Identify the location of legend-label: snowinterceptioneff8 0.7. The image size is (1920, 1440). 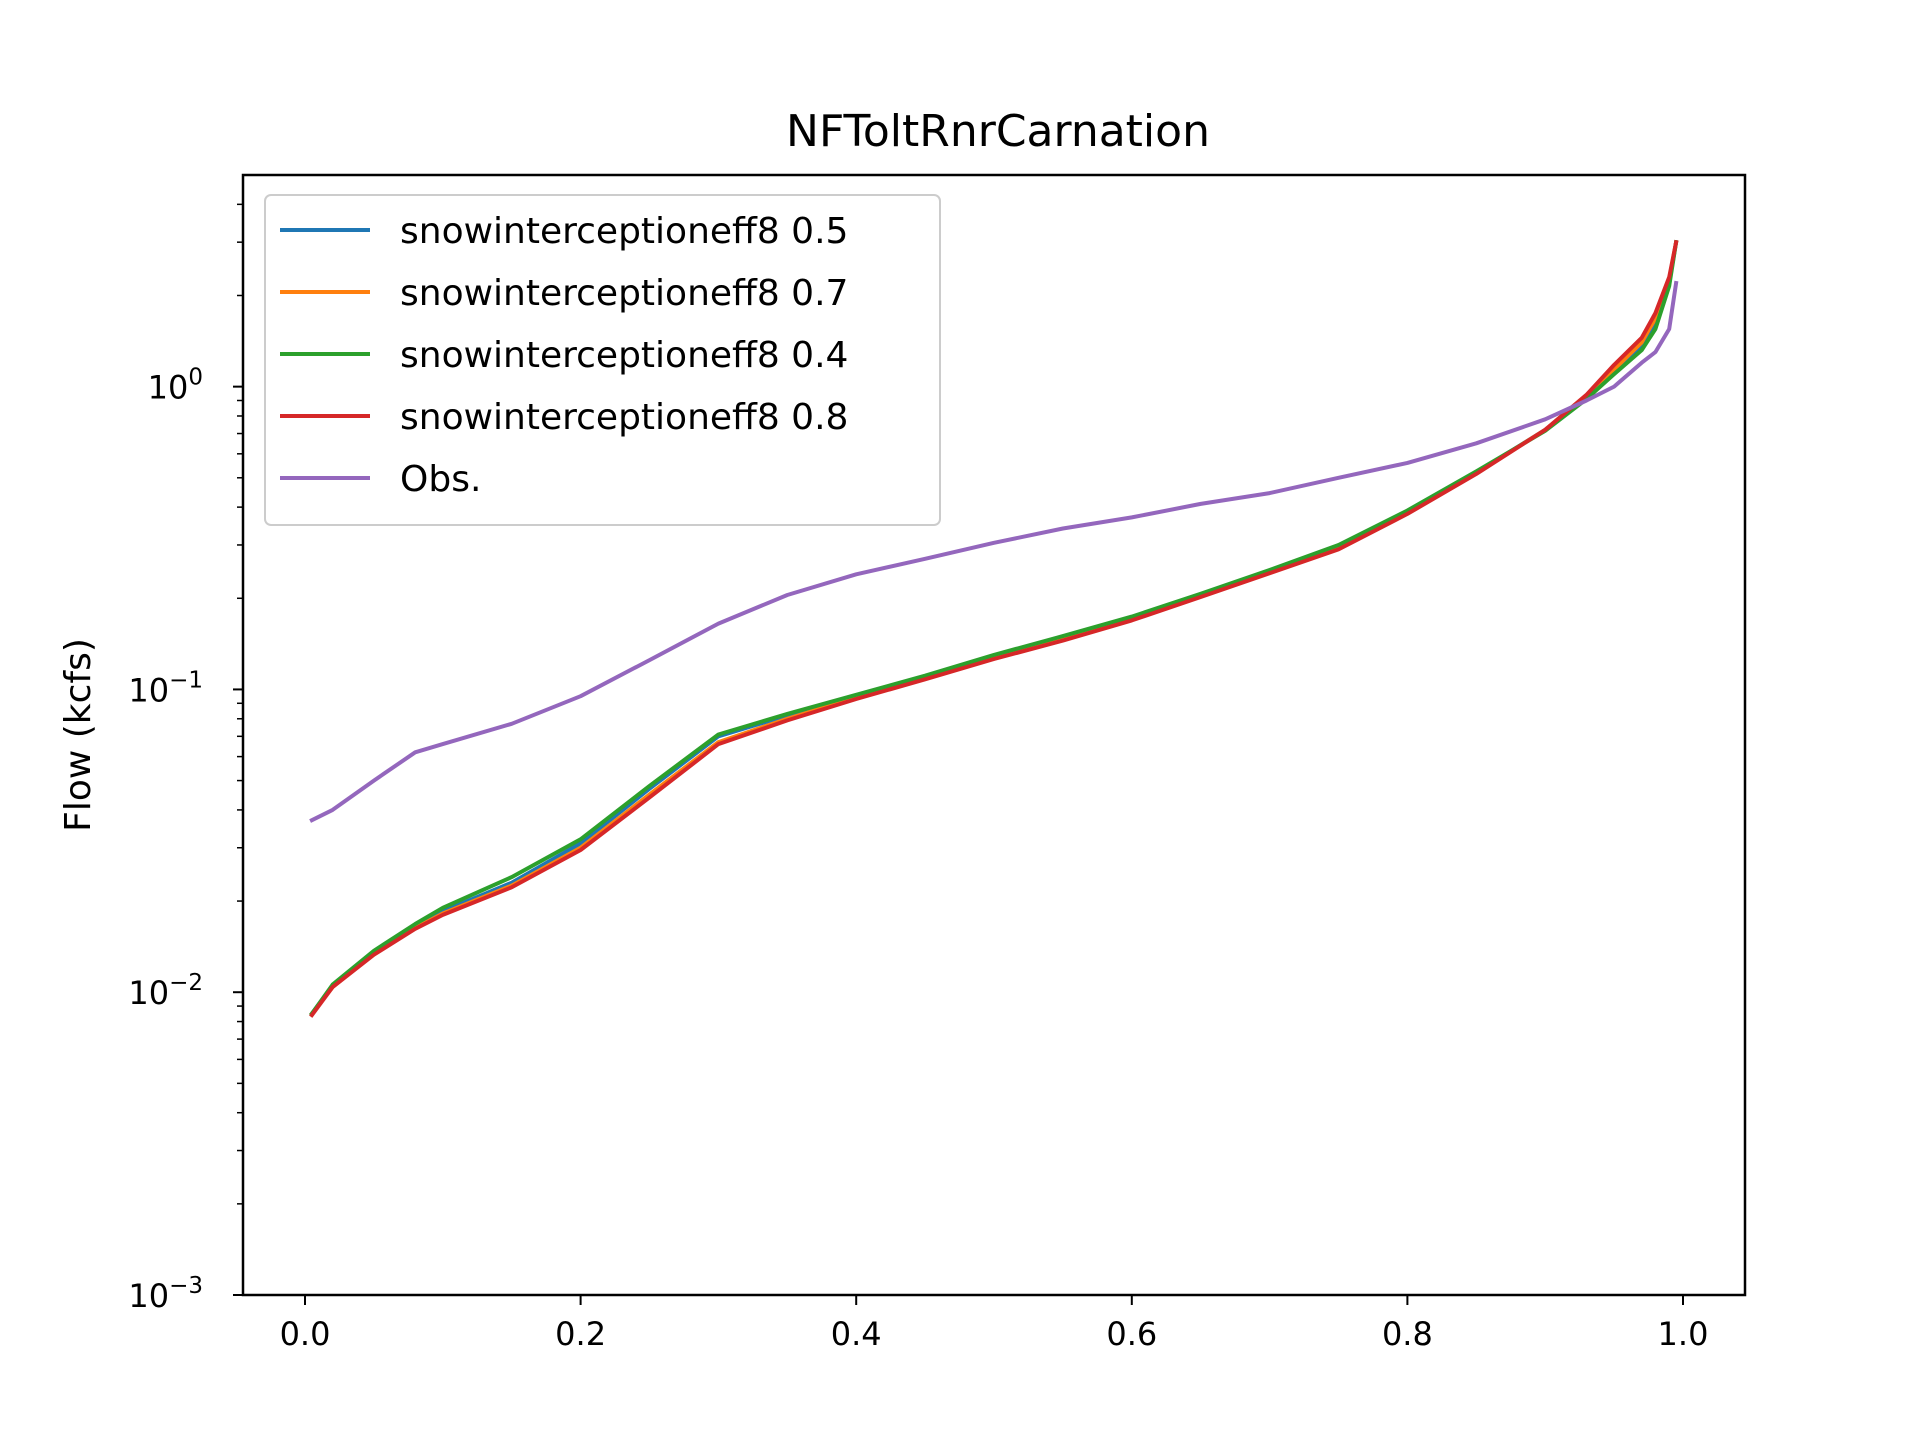
(624, 293).